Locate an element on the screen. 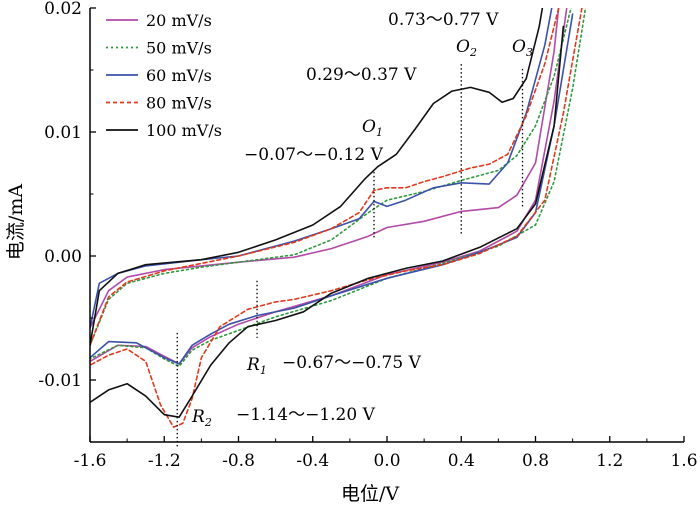 This screenshot has width=700, height=508. r1-range-label: −0.67～−0.75 V is located at coordinates (352, 363).